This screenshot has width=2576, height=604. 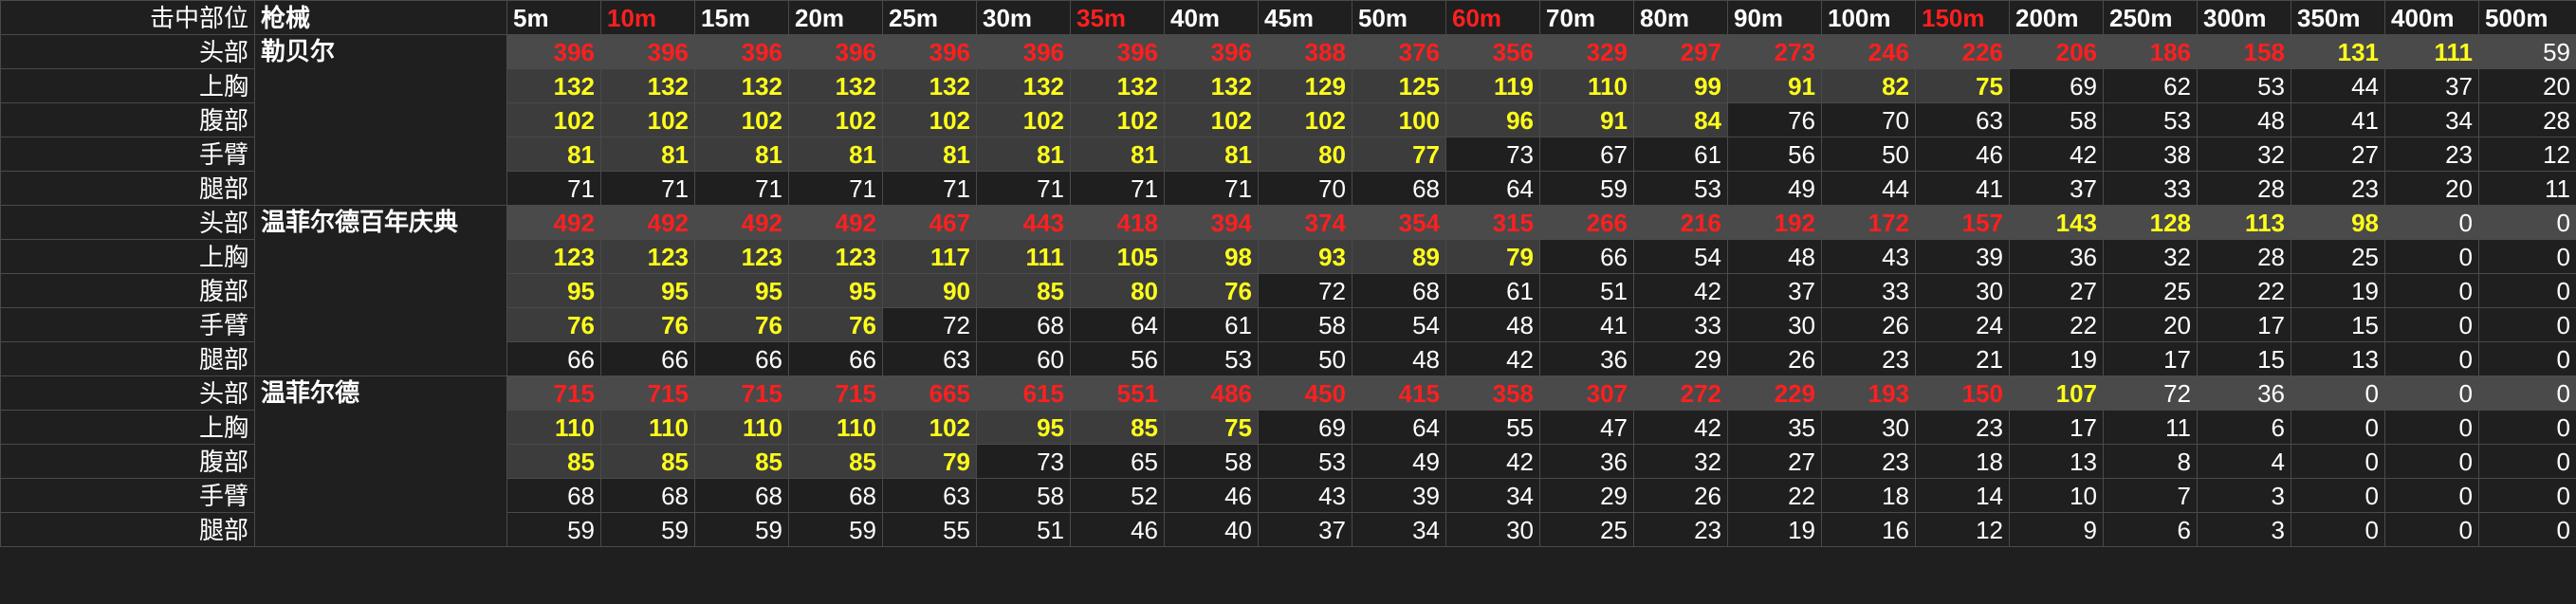 I want to click on damage-value-cell: 492, so click(x=647, y=222).